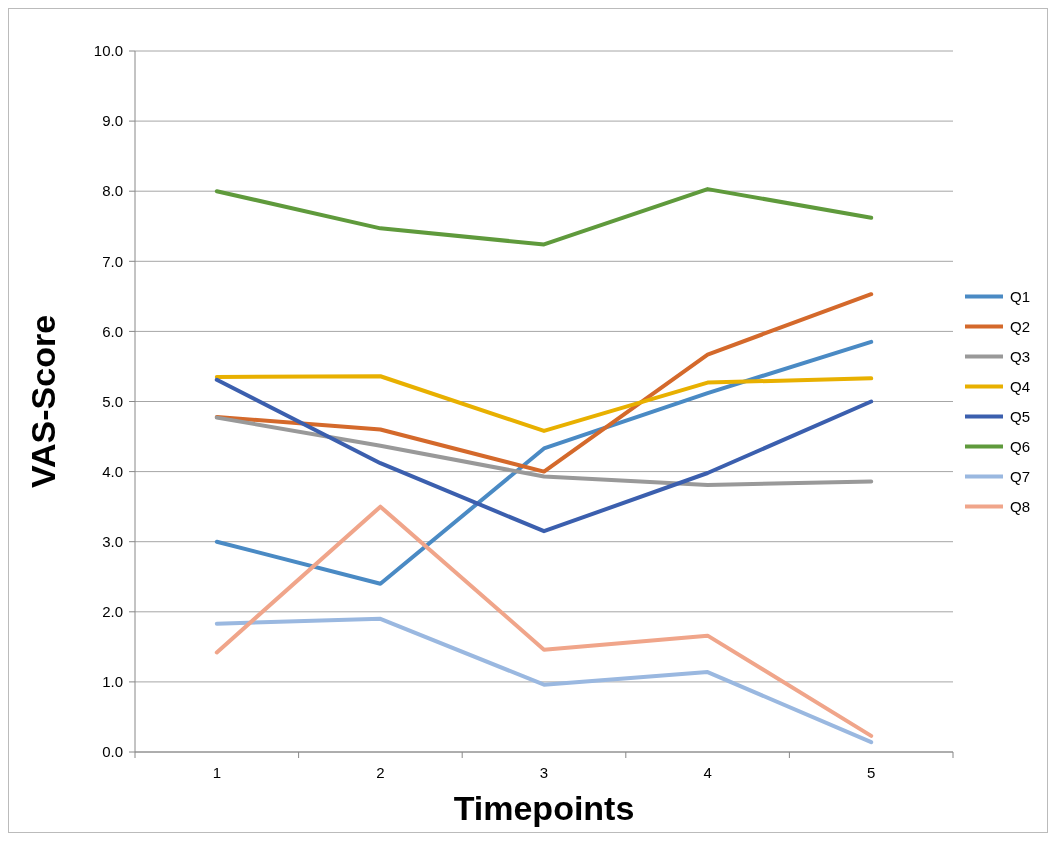  What do you see at coordinates (1020, 506) in the screenshot?
I see `legend-label: Q8` at bounding box center [1020, 506].